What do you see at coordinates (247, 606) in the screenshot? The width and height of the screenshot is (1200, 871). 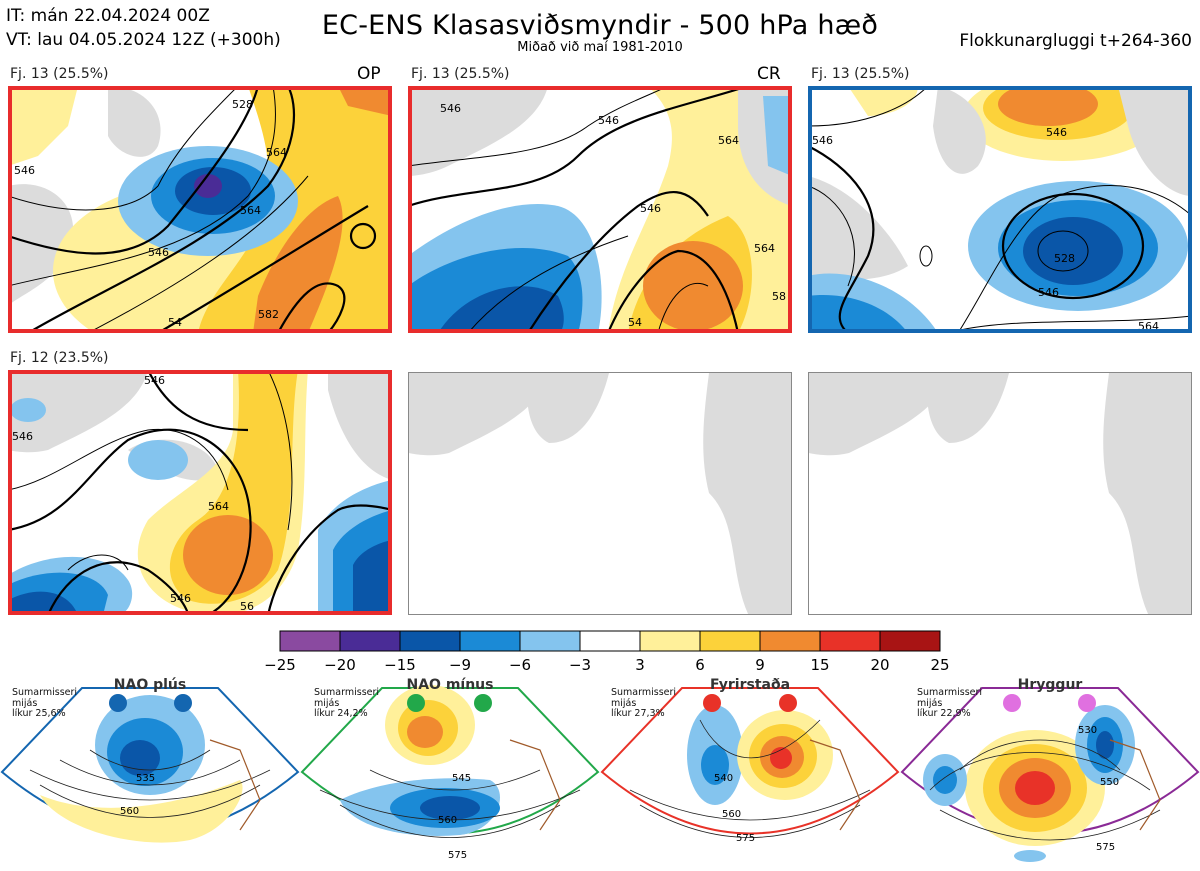 I see `contour-label: 56` at bounding box center [247, 606].